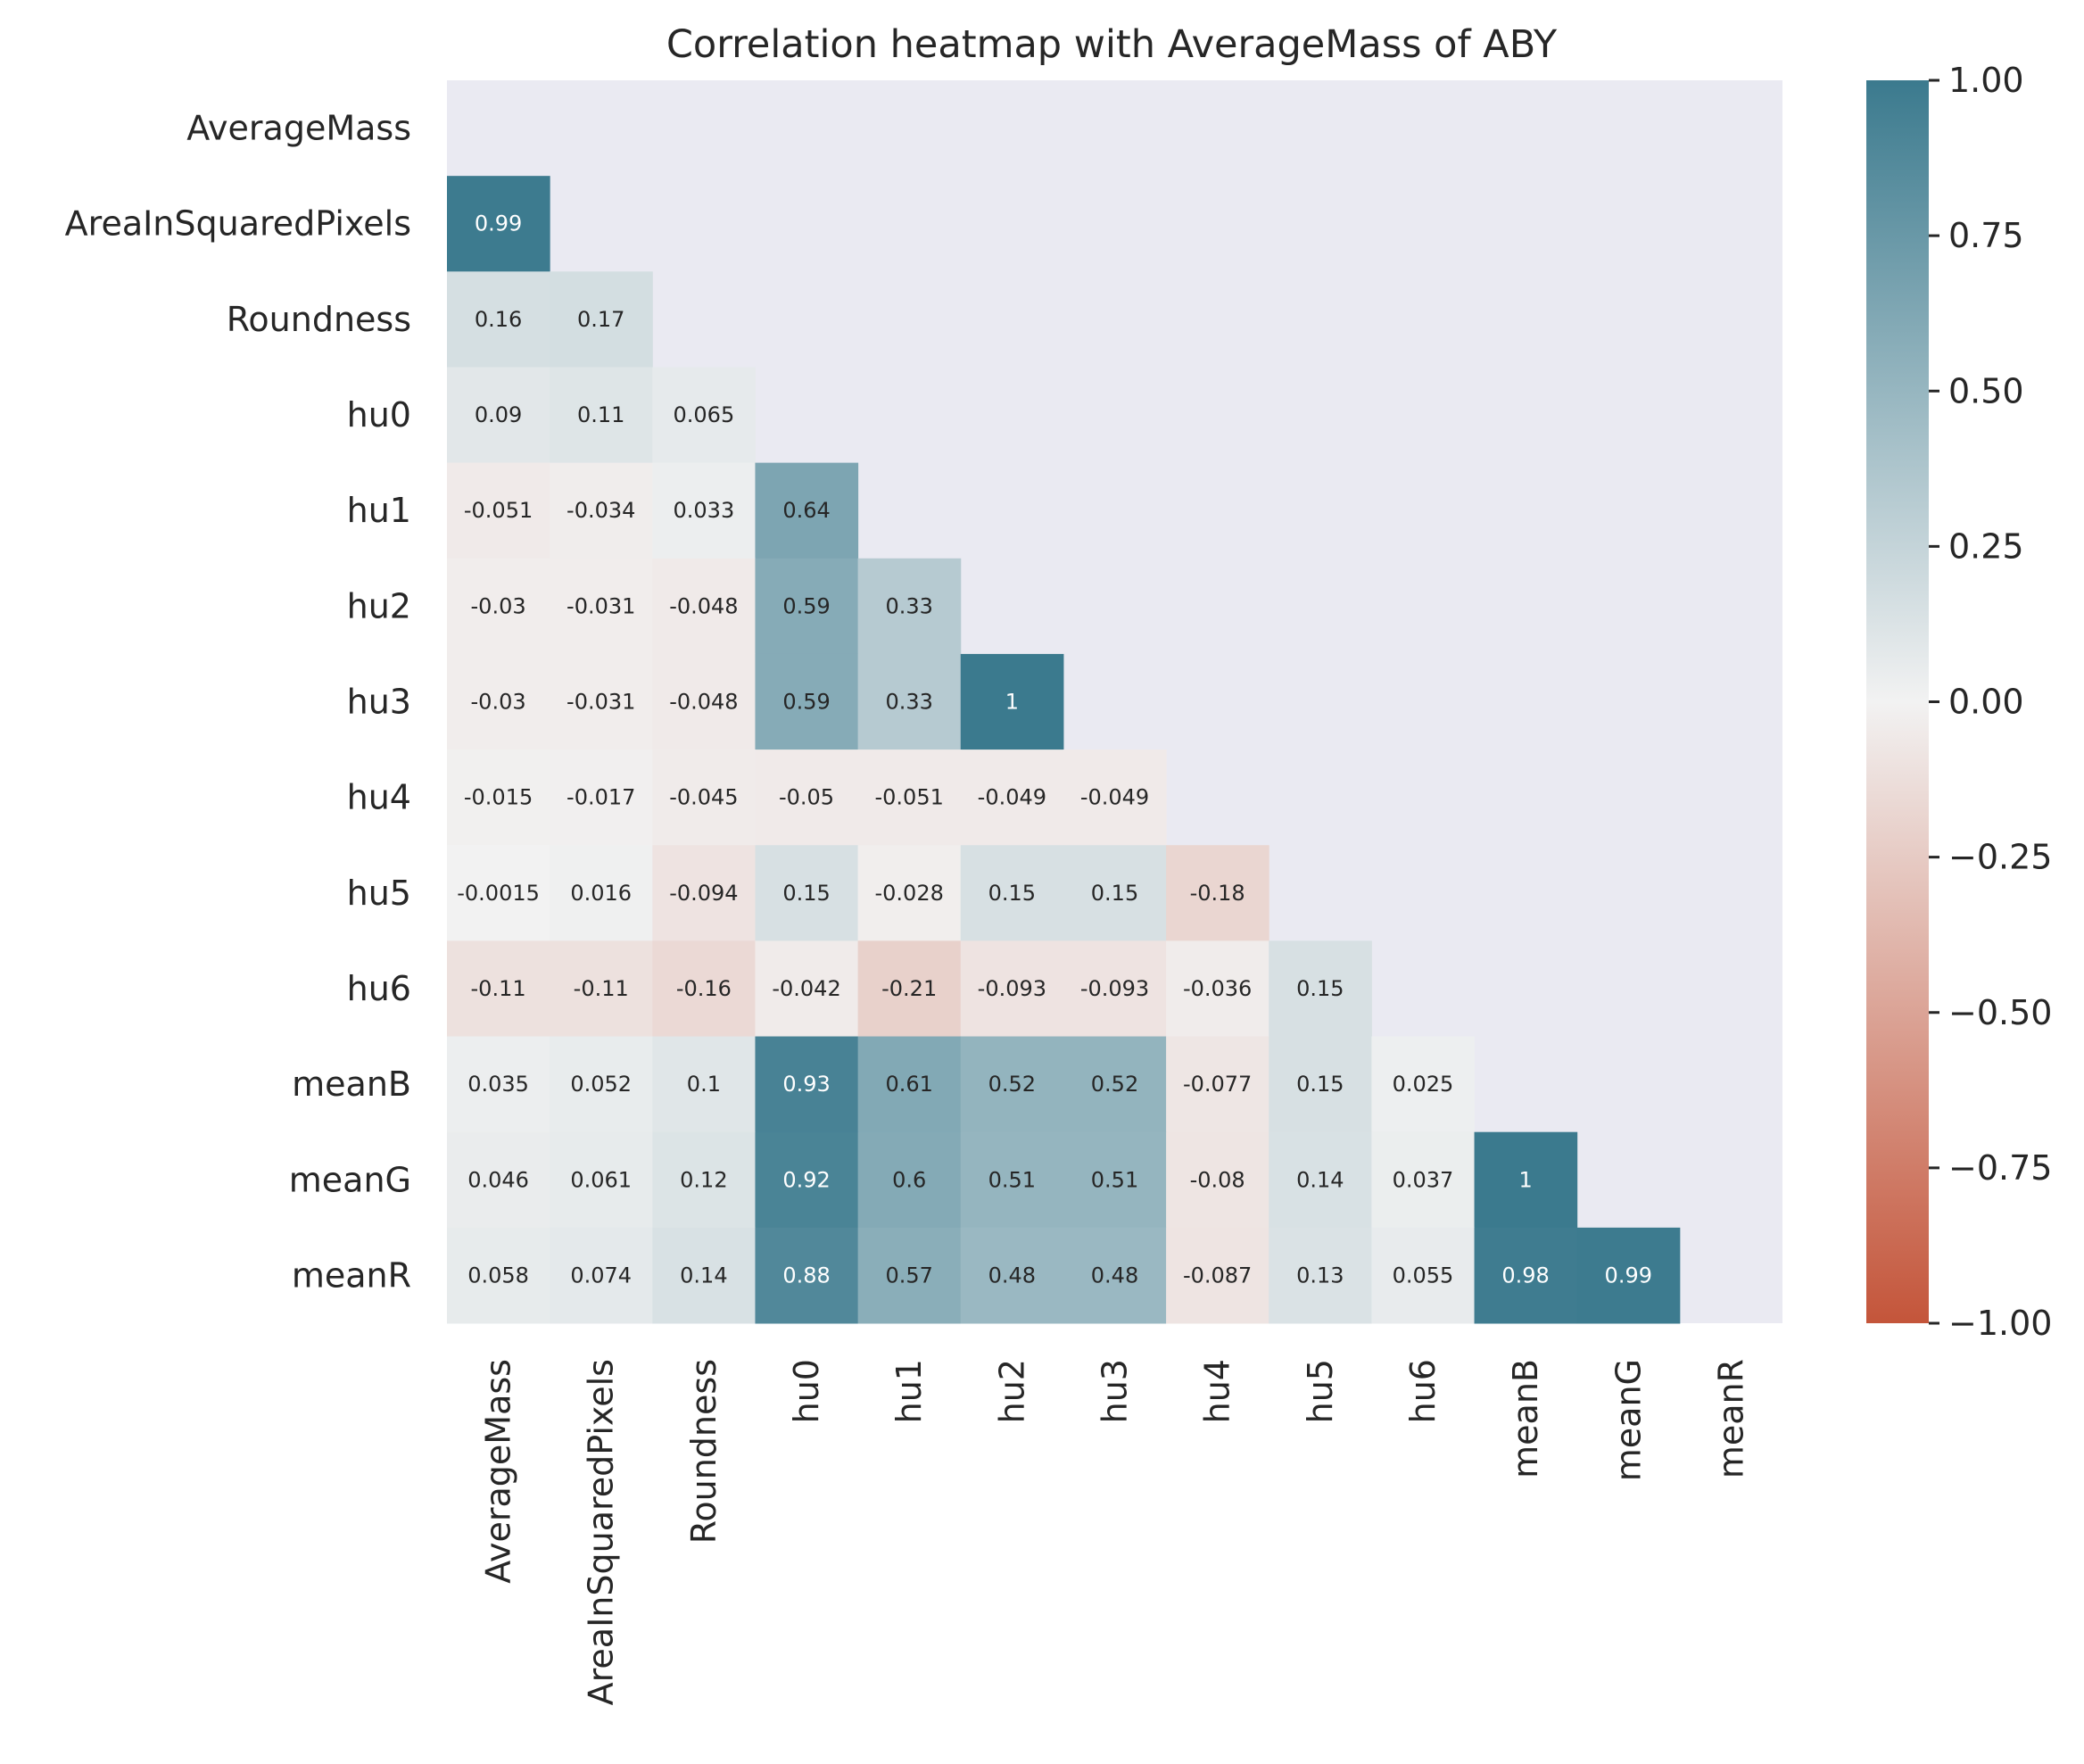 The width and height of the screenshot is (2084, 1764). I want to click on heatmap-cell-value: 0.13, so click(1320, 1275).